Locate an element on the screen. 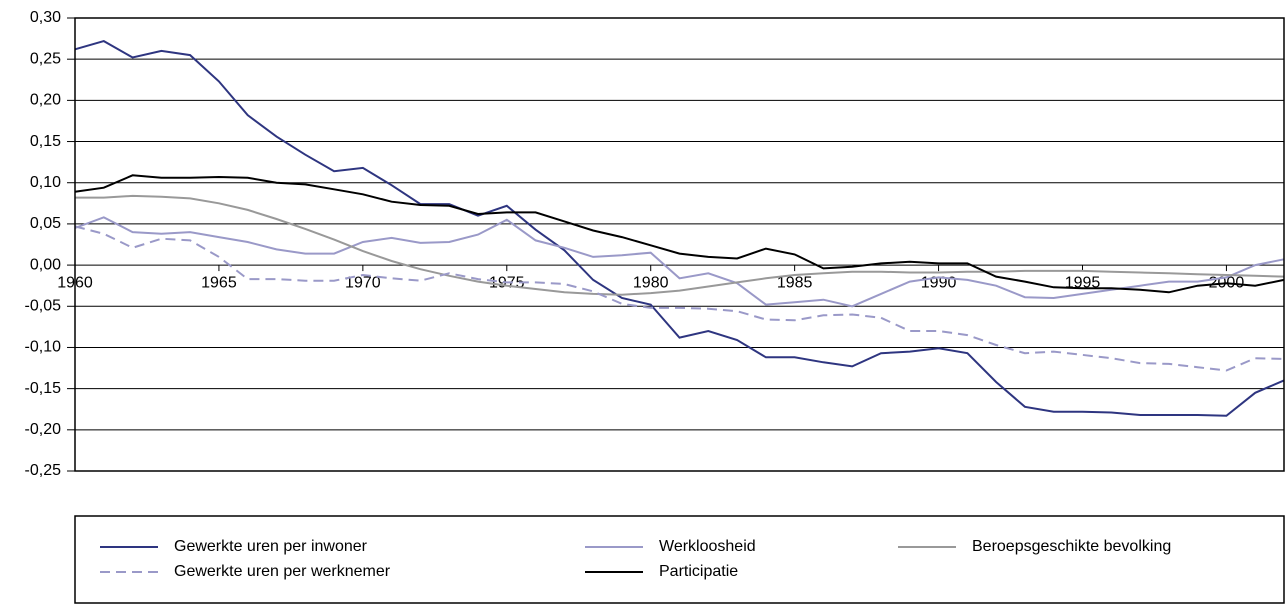  y-tick-label: 0,15 is located at coordinates (45, 141).